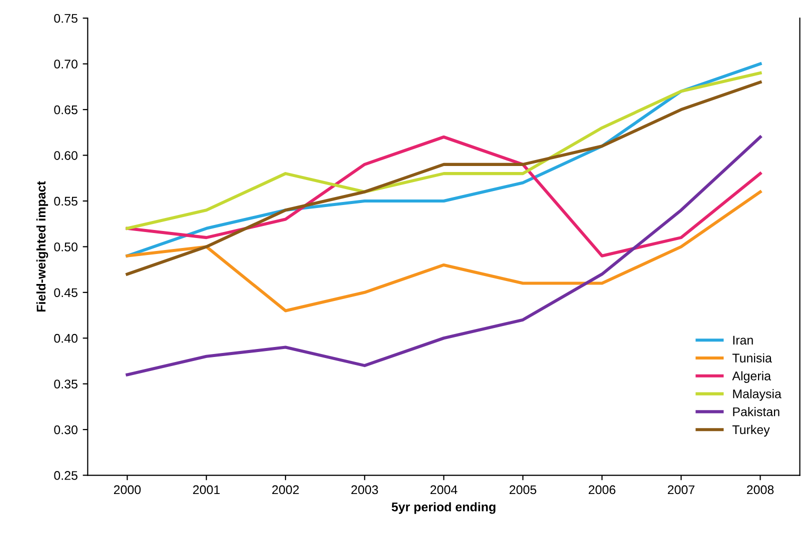 The image size is (812, 534). I want to click on x-tick-label: 2008, so click(760, 489).